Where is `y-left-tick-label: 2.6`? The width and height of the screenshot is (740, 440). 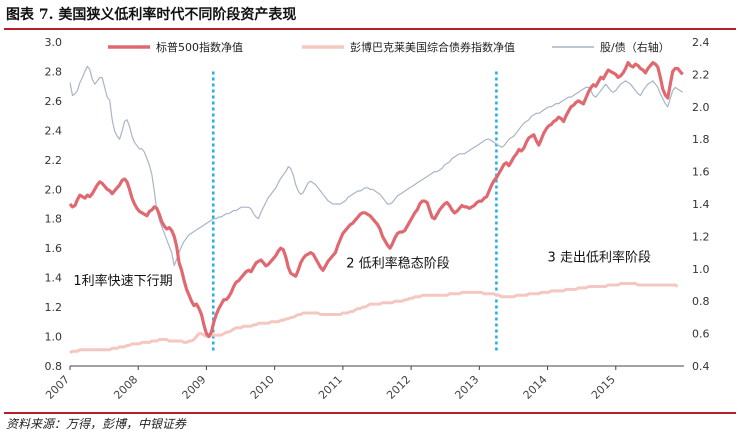
y-left-tick-label: 2.6 is located at coordinates (54, 101).